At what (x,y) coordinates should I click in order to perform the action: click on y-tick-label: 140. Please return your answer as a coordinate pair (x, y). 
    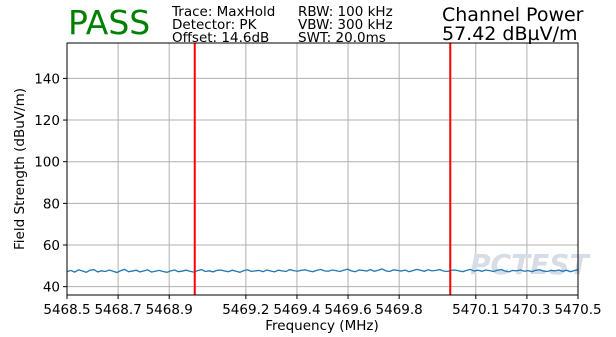
    Looking at the image, I should click on (47, 79).